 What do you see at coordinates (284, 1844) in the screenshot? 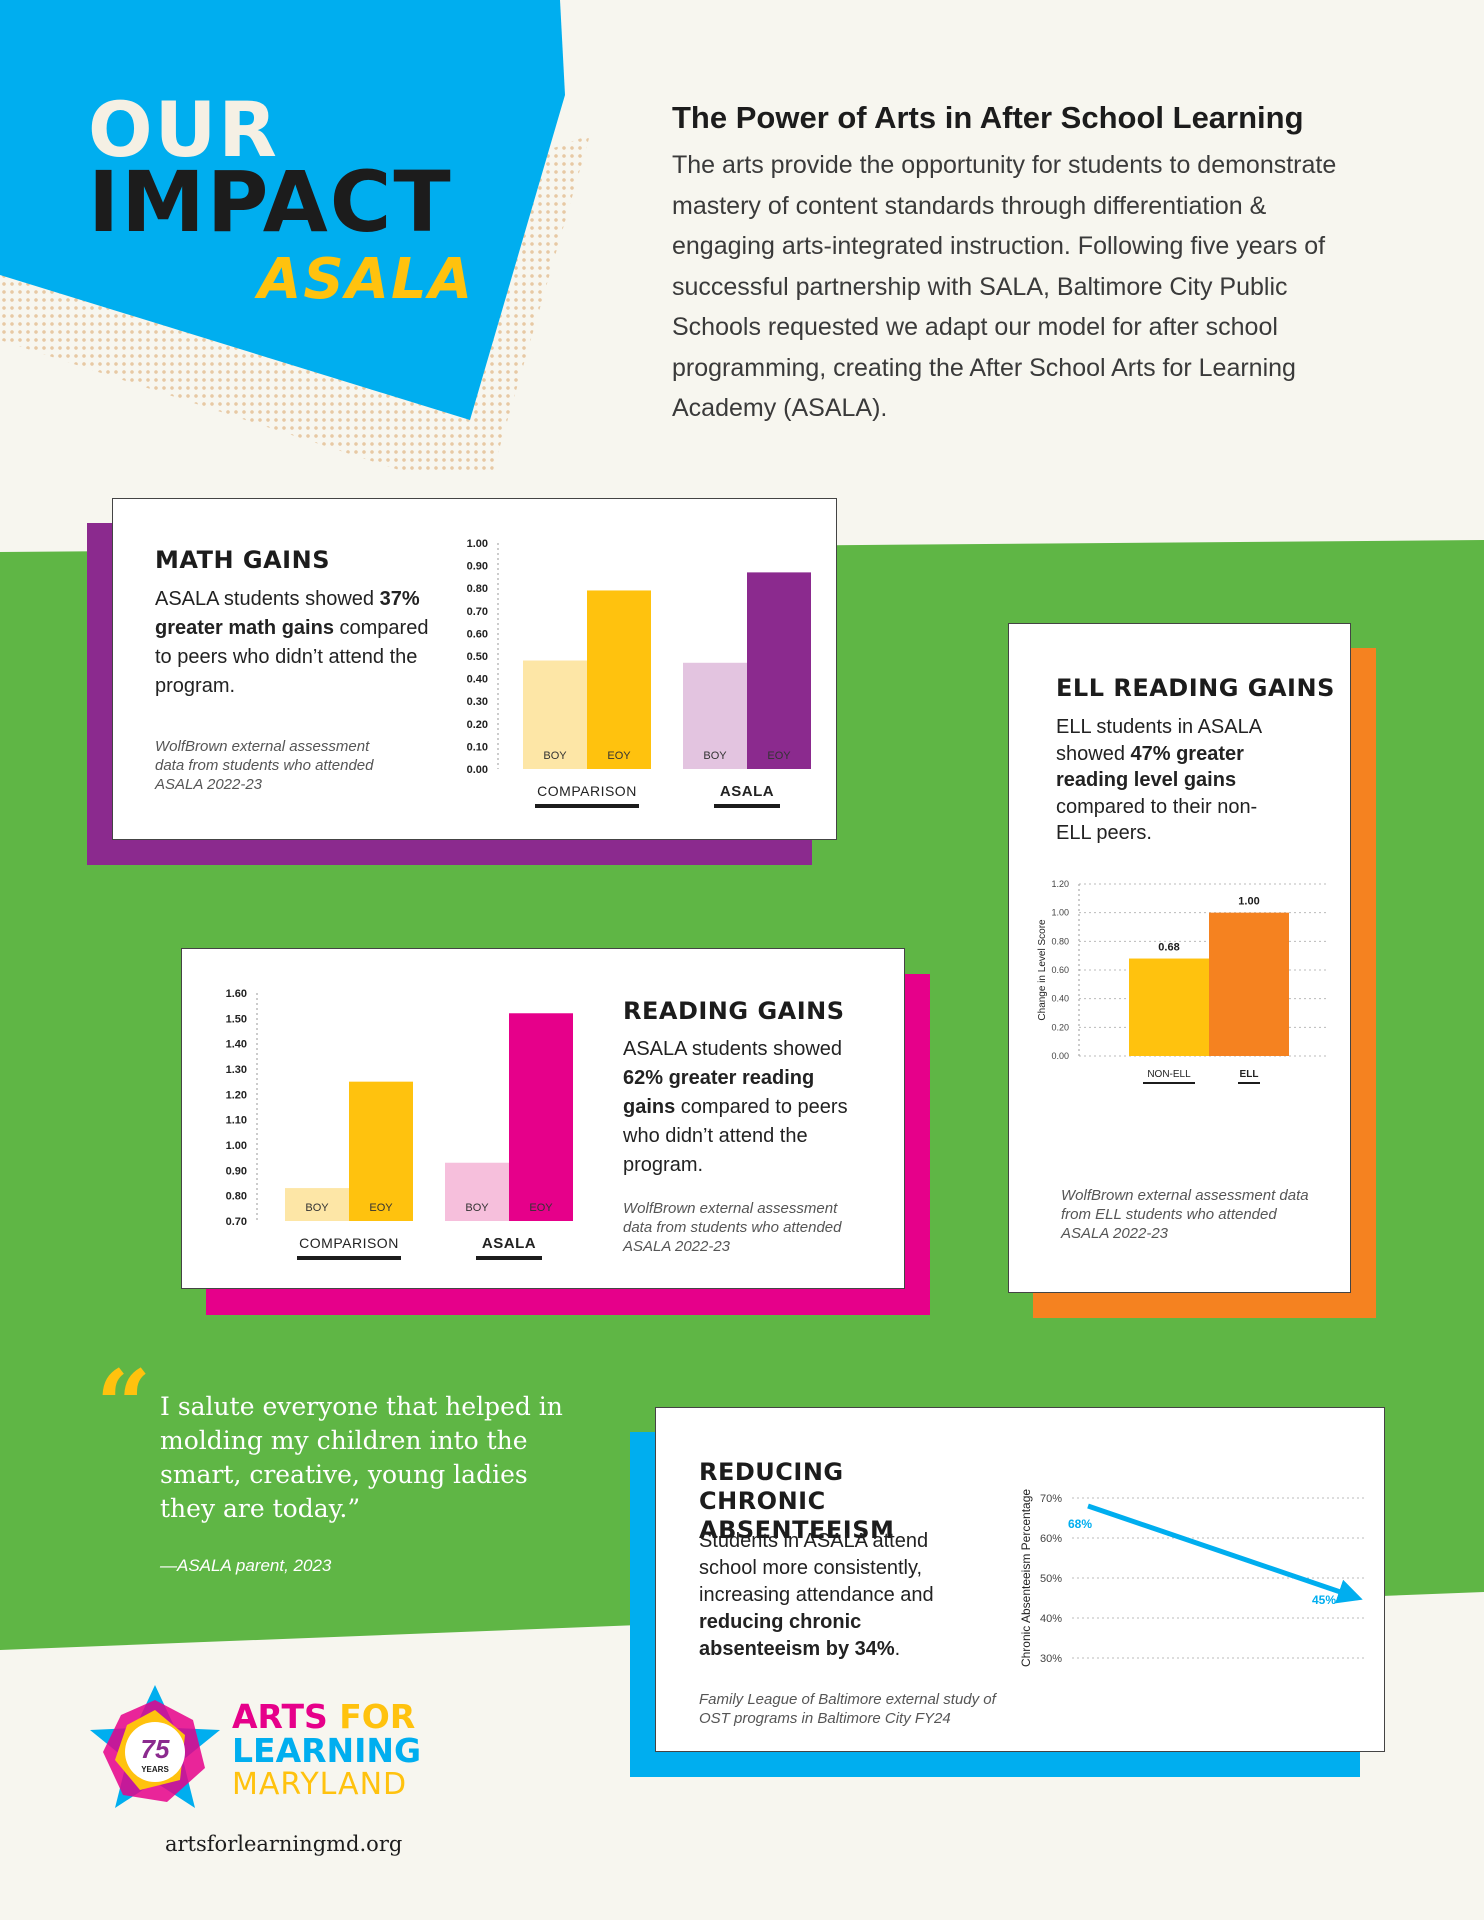
I see `website-link: artsforlearningmd.org` at bounding box center [284, 1844].